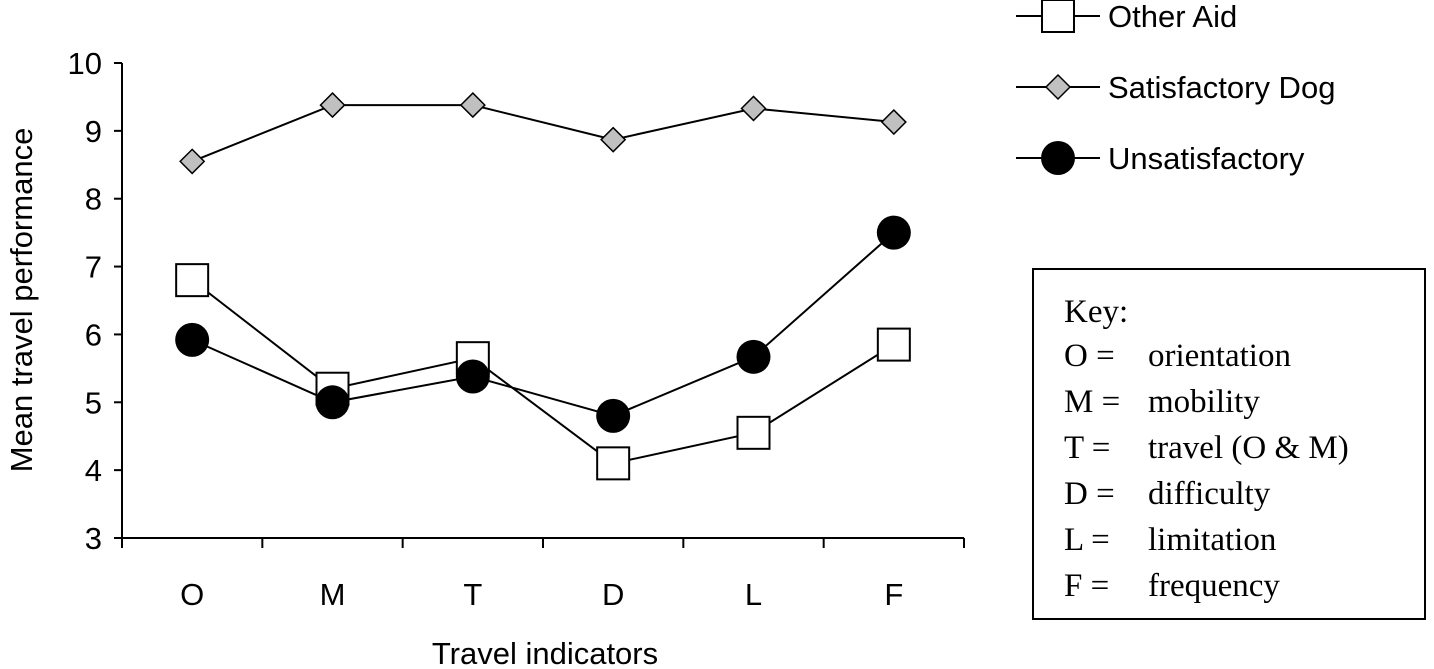  I want to click on y-tick-label: 7, so click(93, 267).